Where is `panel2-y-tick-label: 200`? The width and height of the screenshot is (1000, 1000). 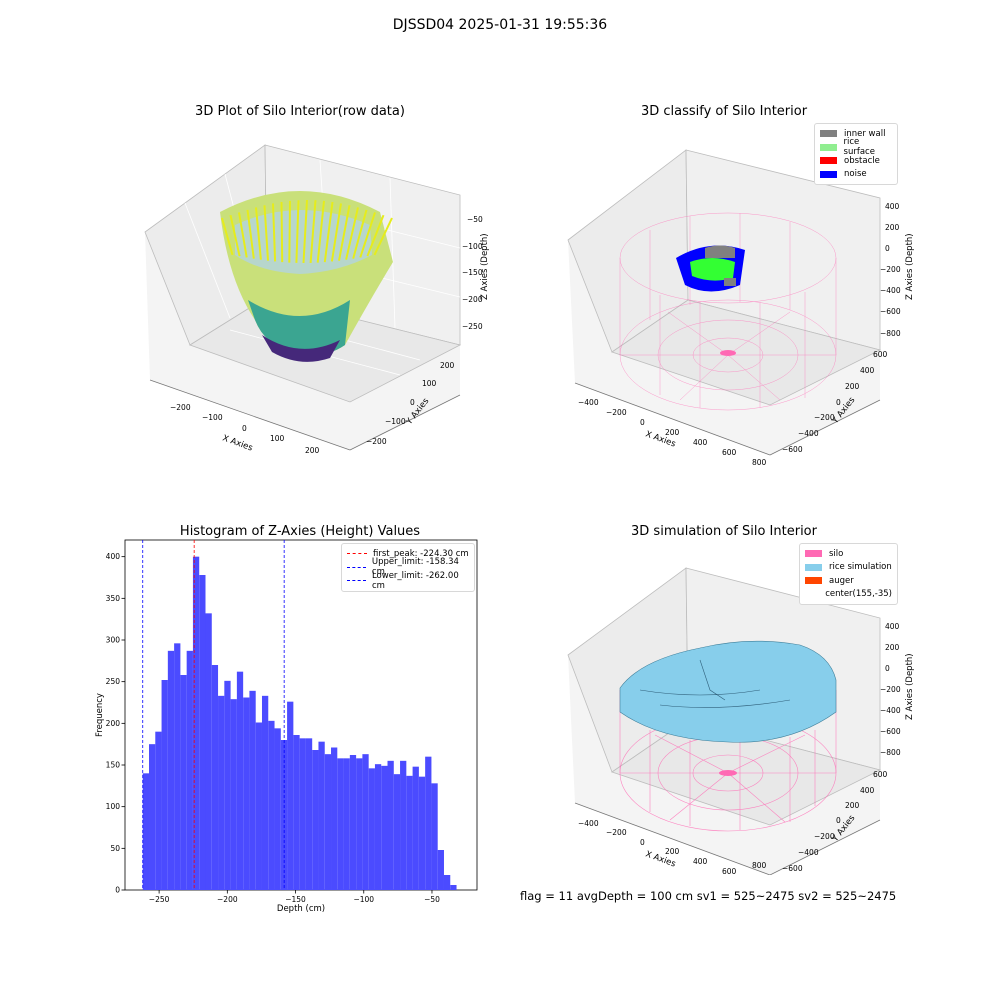
panel2-y-tick-label: 200 is located at coordinates (852, 386).